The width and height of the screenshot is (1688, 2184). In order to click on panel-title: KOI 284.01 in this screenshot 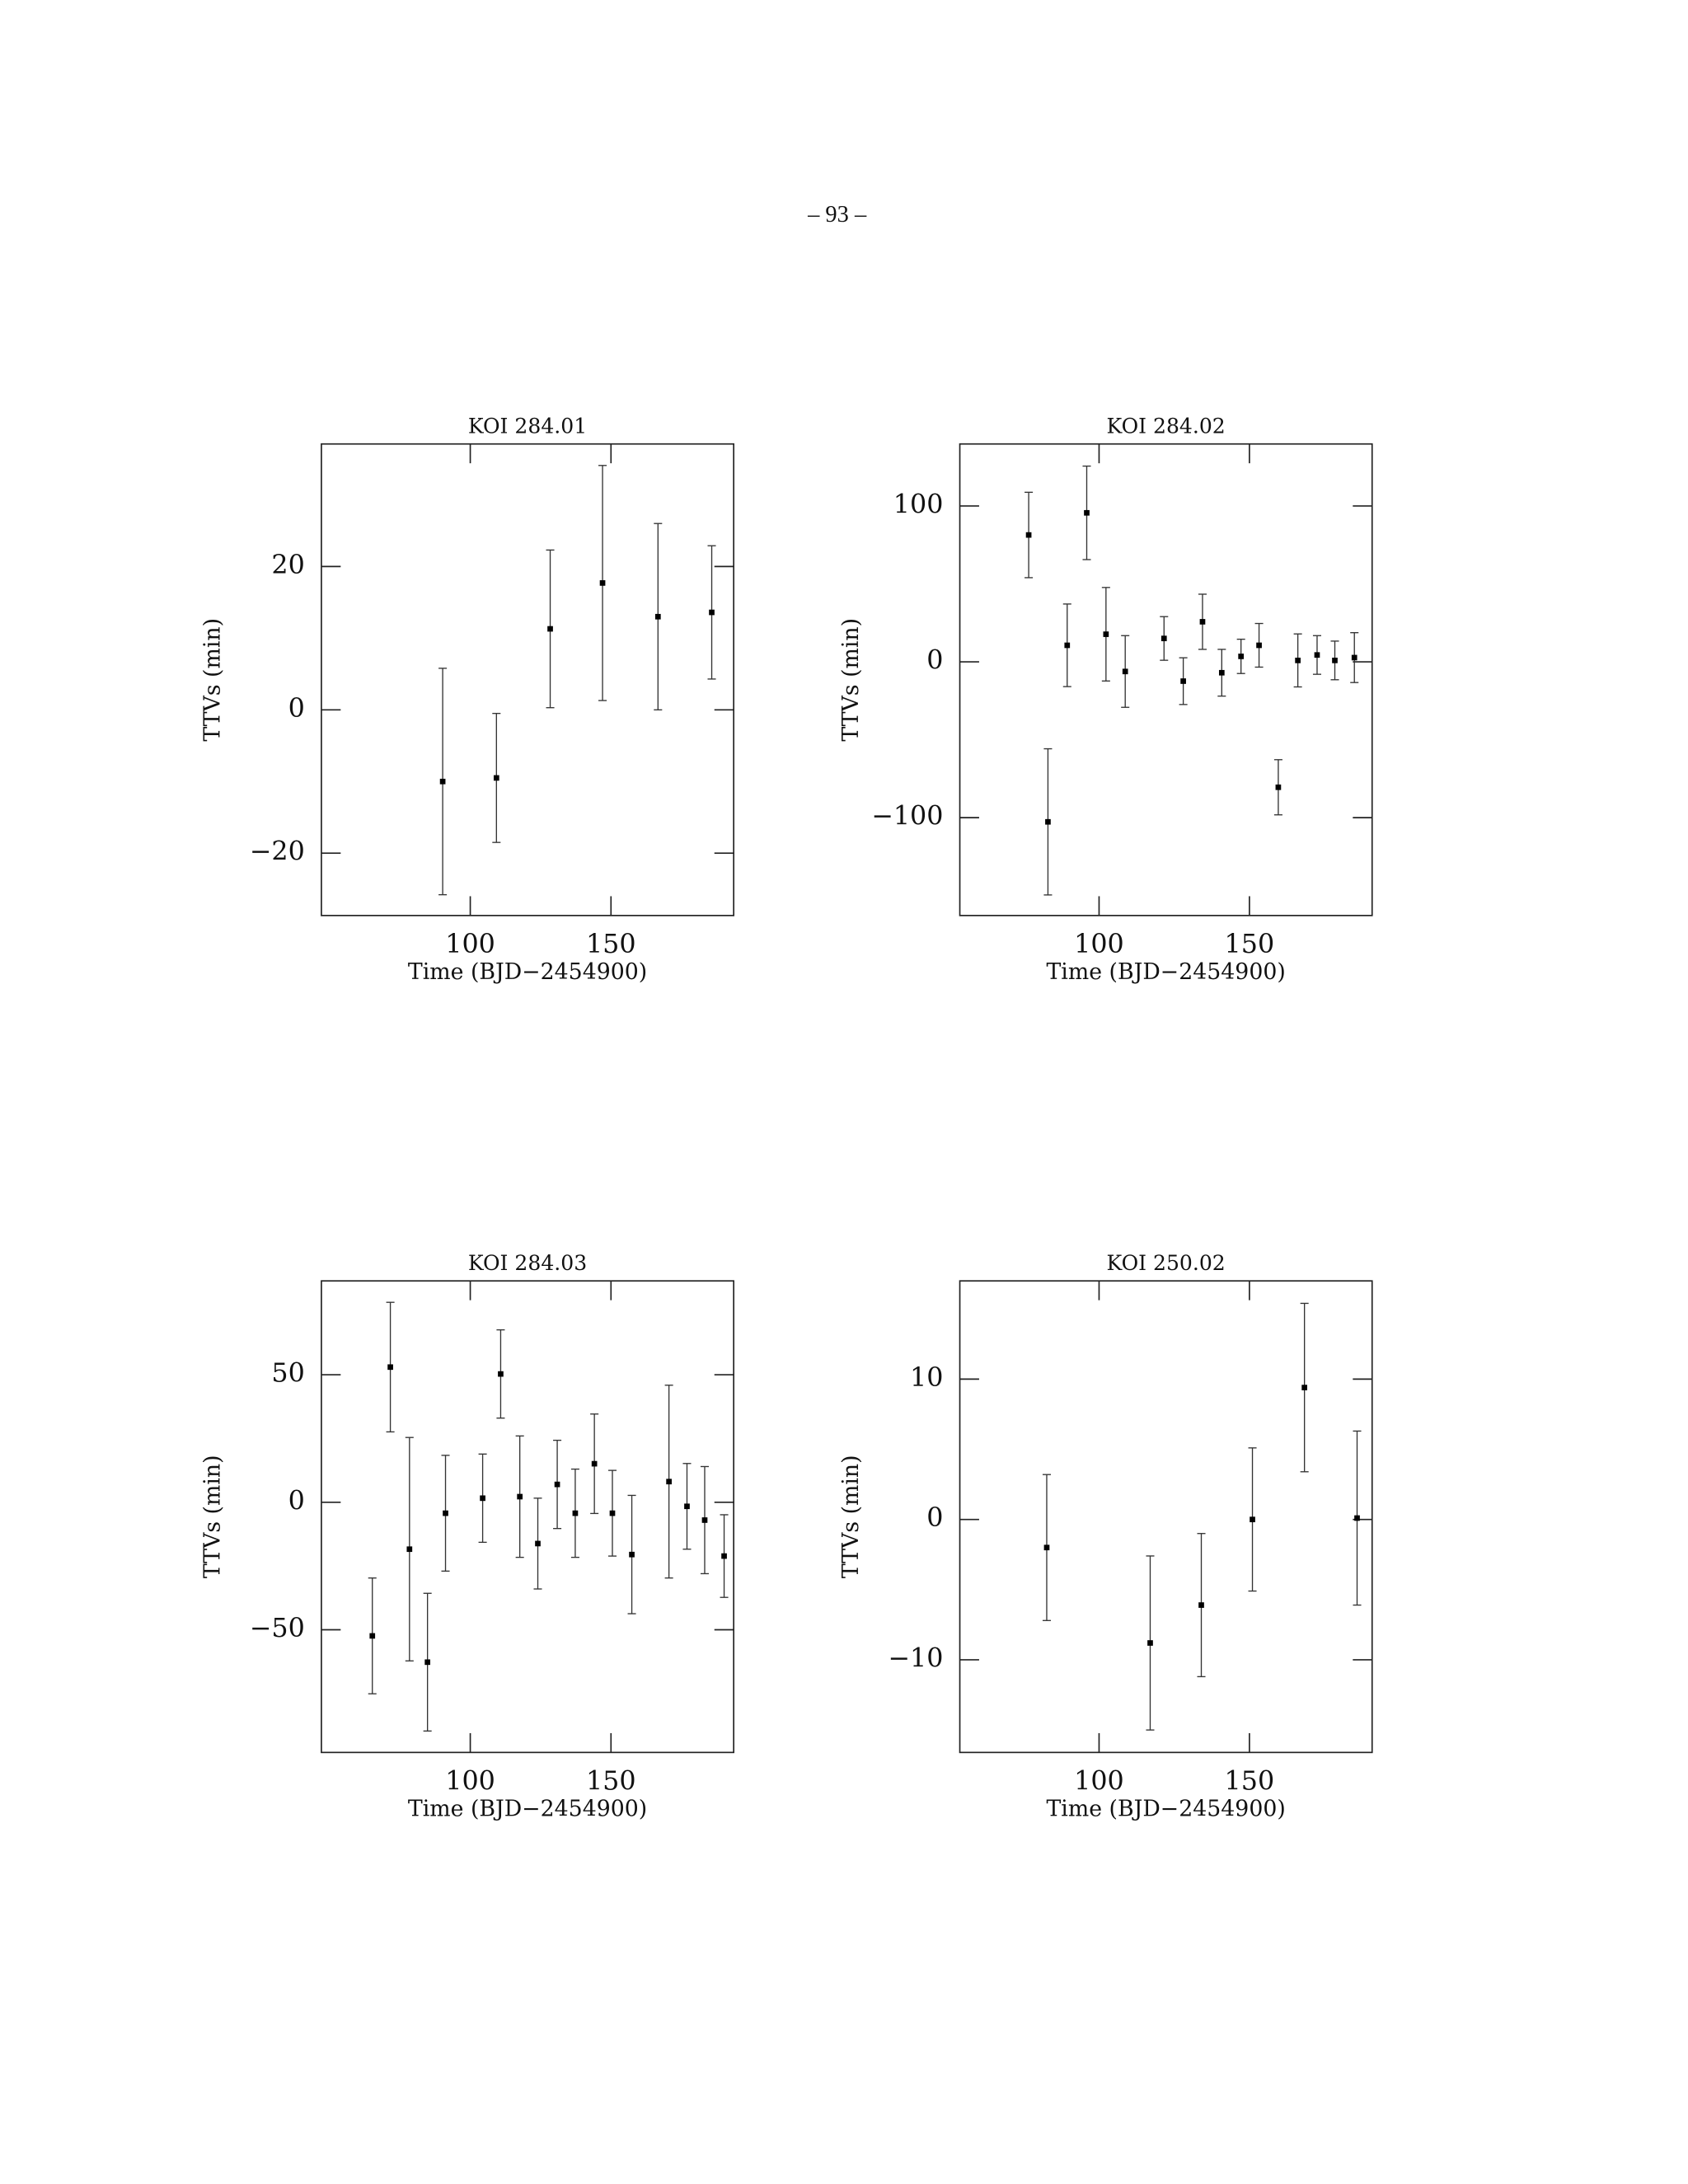, I will do `click(527, 426)`.